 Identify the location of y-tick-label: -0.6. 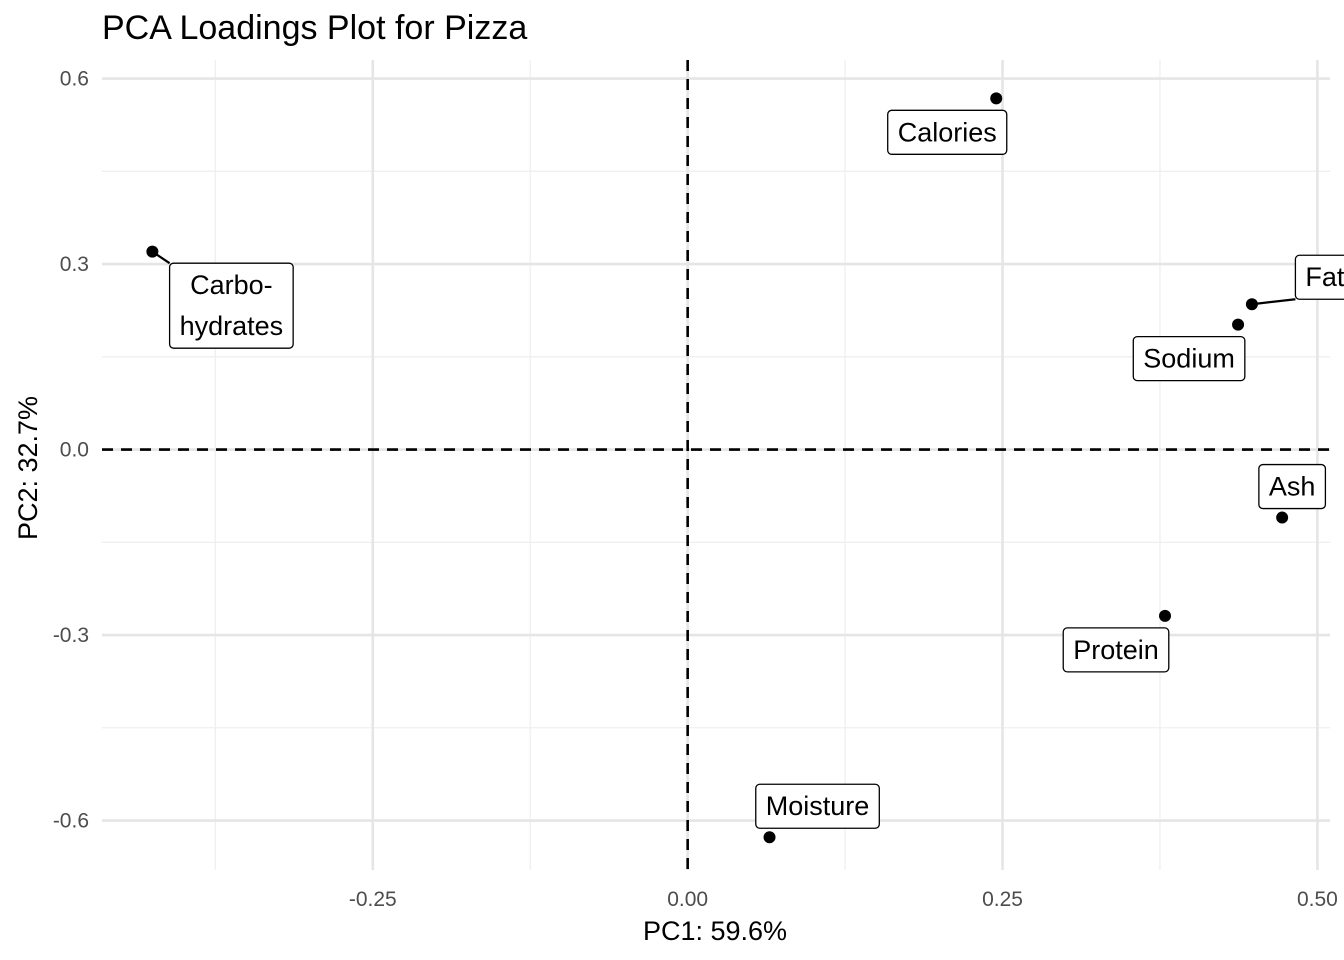
(71, 821).